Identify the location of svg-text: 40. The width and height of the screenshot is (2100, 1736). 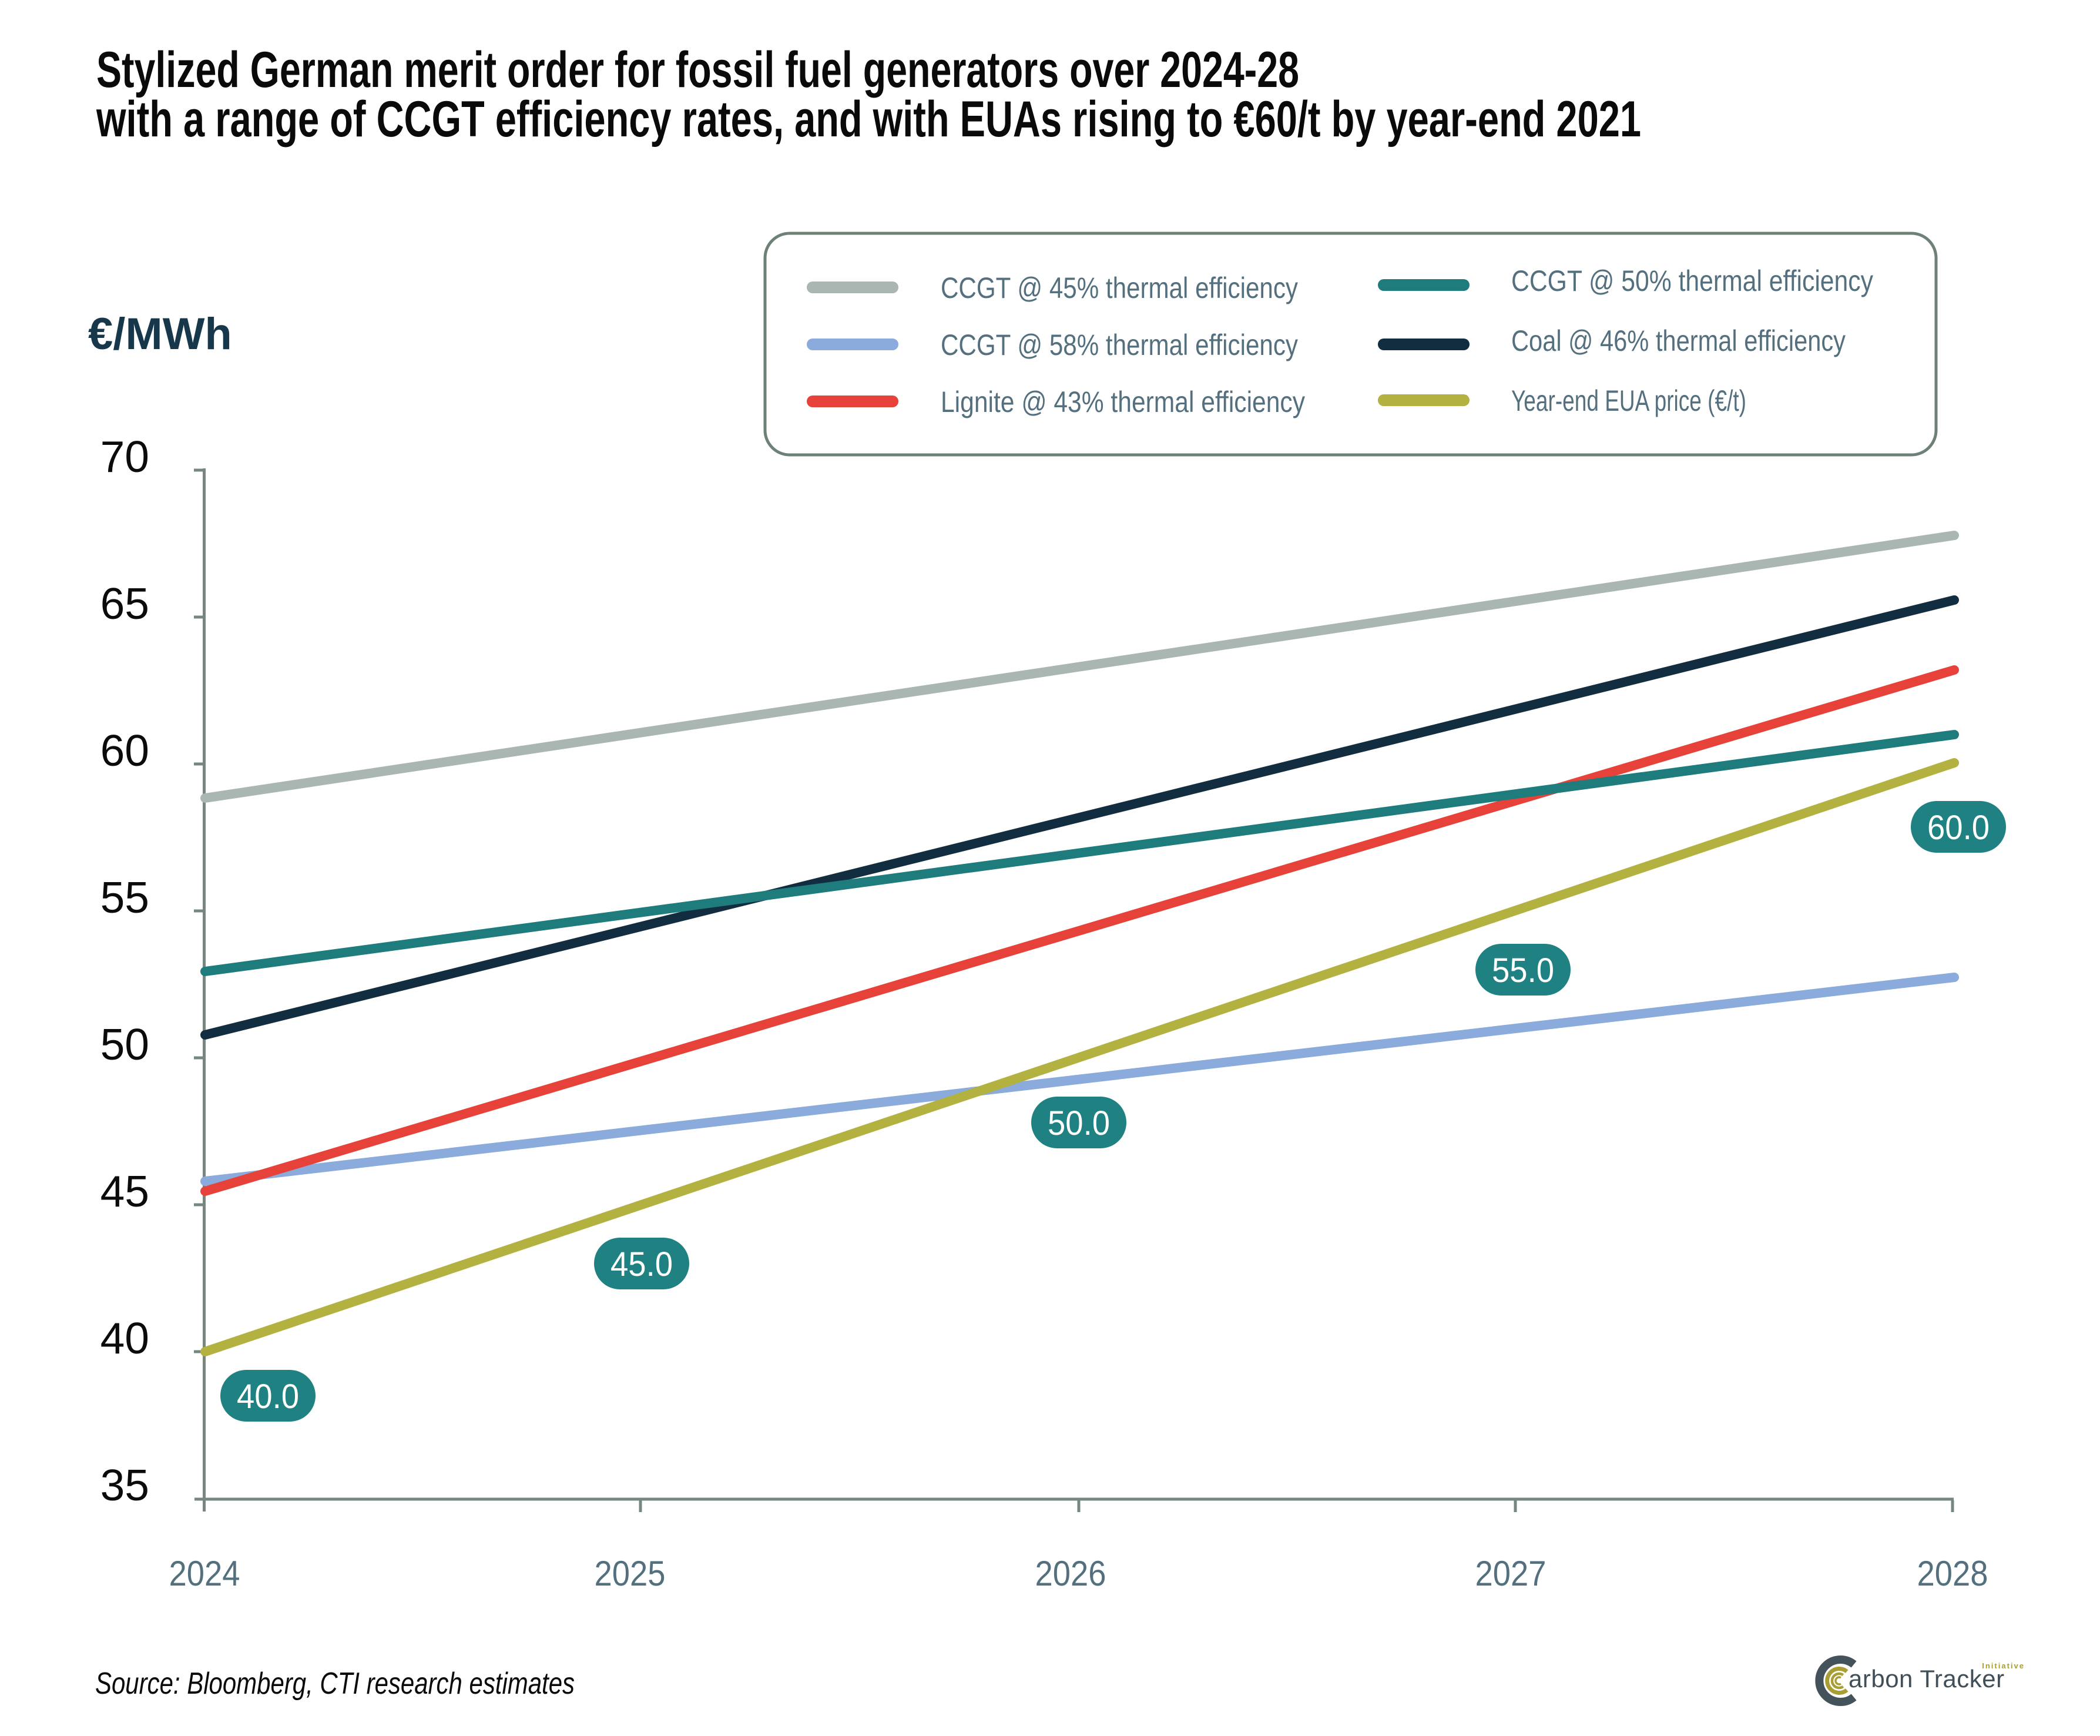
(124, 1338).